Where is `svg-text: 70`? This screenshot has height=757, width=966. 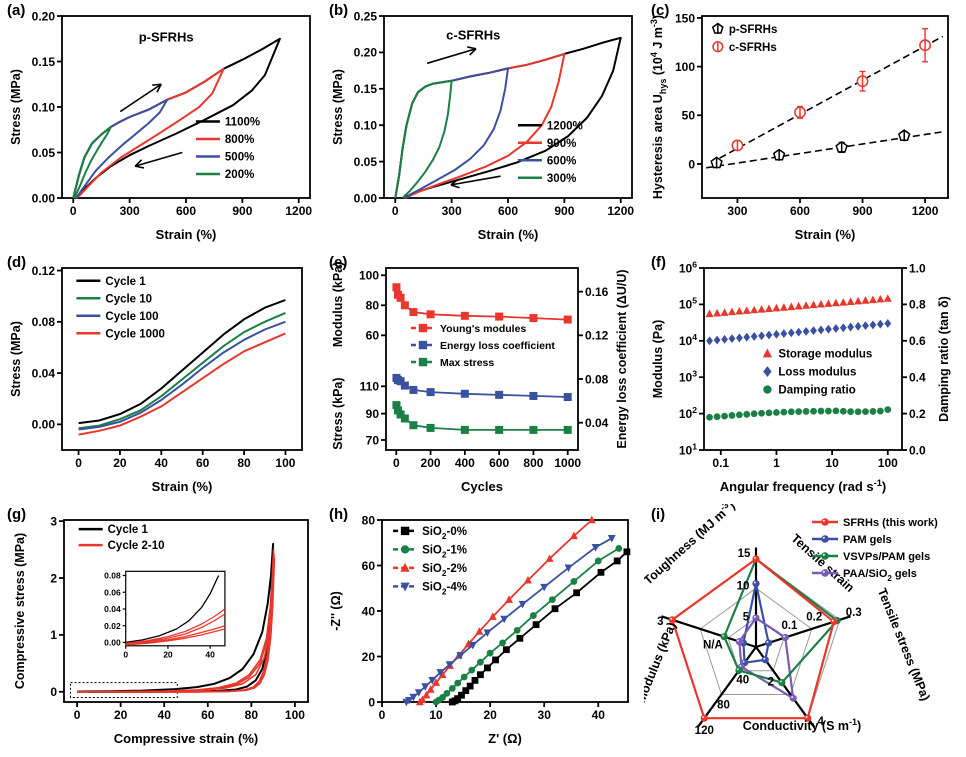
svg-text: 70 is located at coordinates (373, 440).